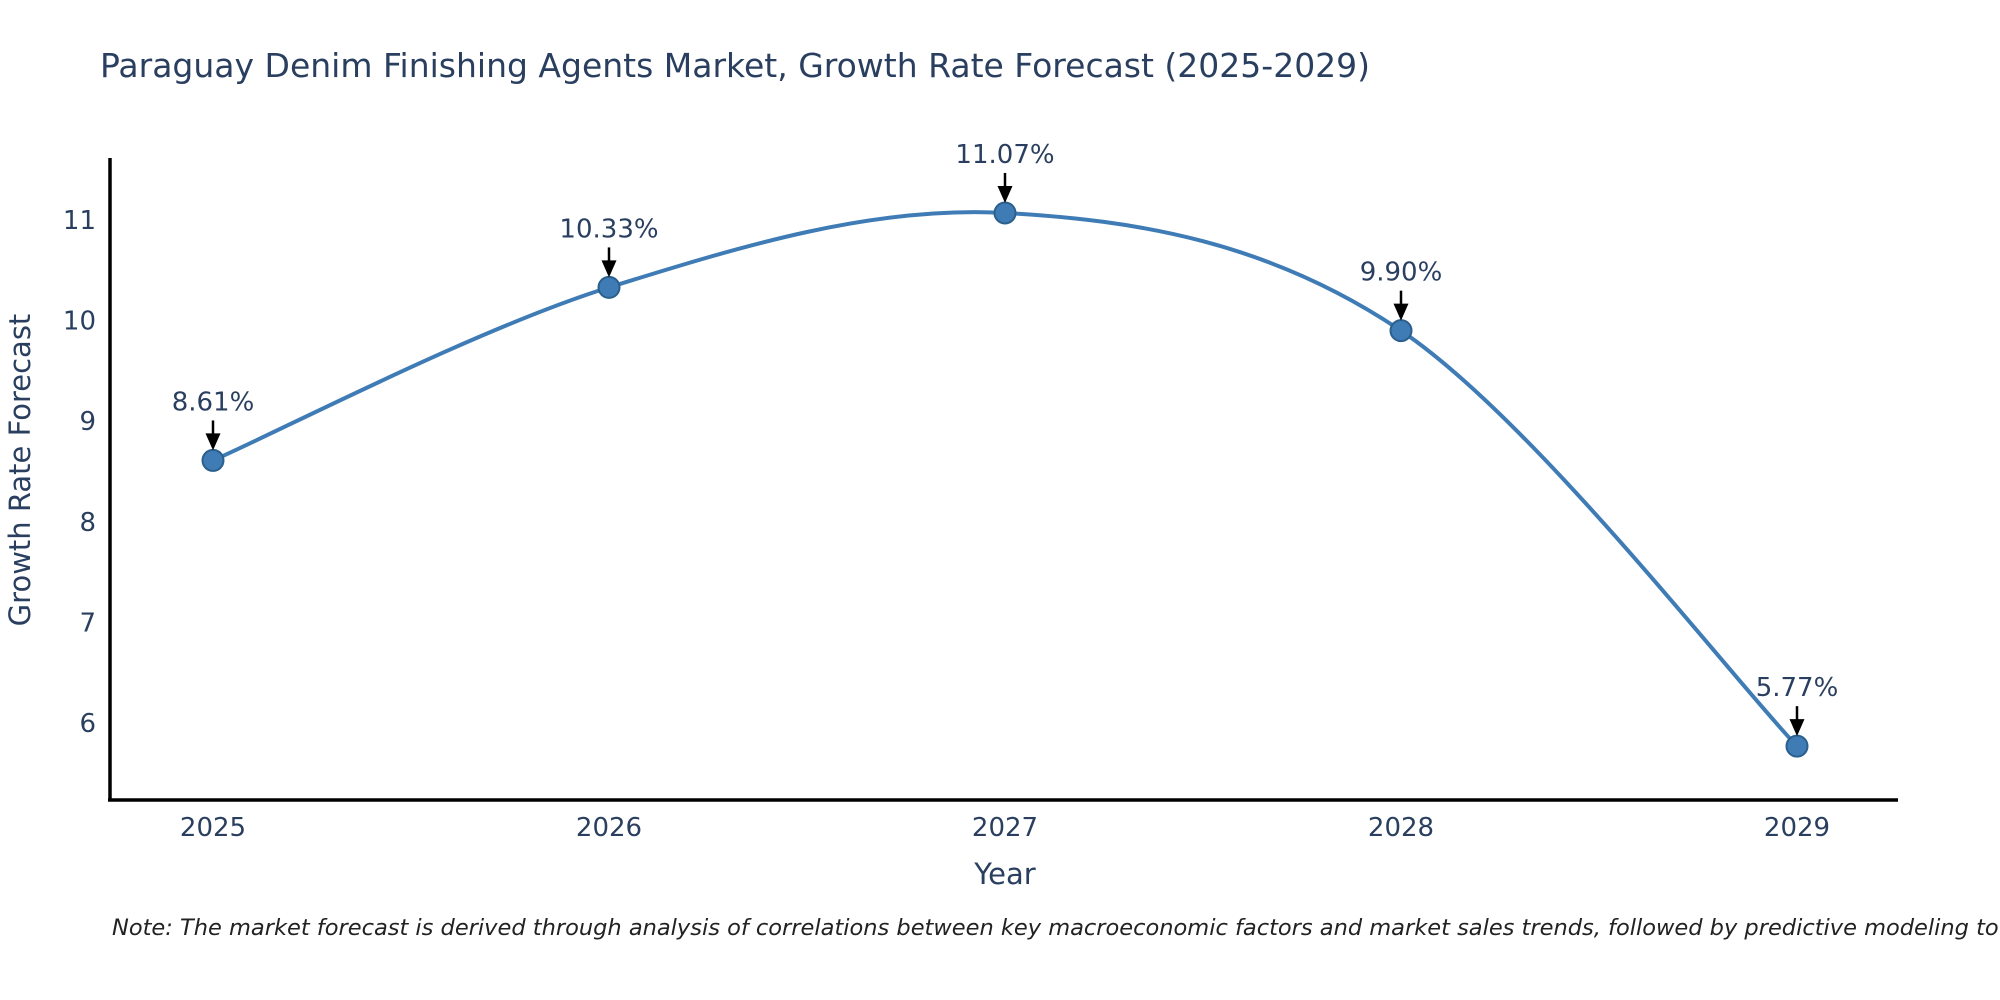  I want to click on y-tick-label: 6, so click(87, 724).